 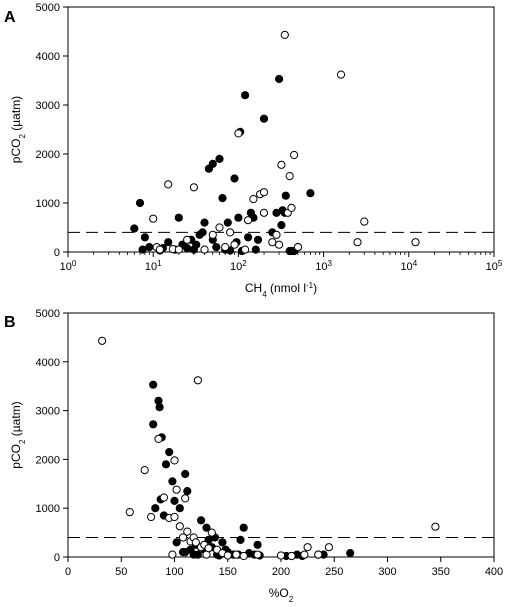 I want to click on panel-label: A, so click(x=10, y=17).